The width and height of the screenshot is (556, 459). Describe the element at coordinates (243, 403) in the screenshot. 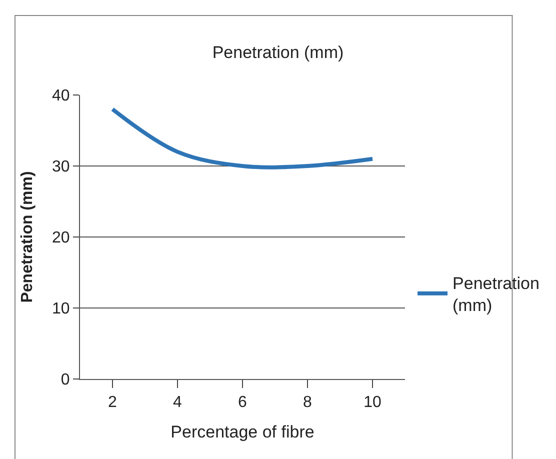

I see `x-tick-label: 6` at that location.